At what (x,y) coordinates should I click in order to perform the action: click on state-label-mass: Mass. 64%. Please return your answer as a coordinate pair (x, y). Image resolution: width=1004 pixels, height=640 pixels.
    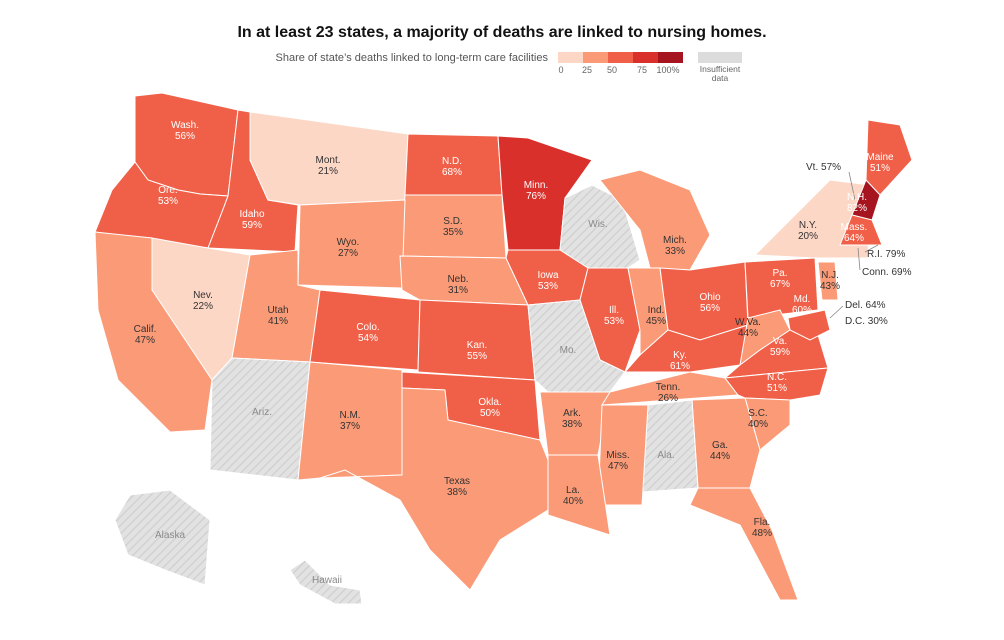
    Looking at the image, I should click on (854, 233).